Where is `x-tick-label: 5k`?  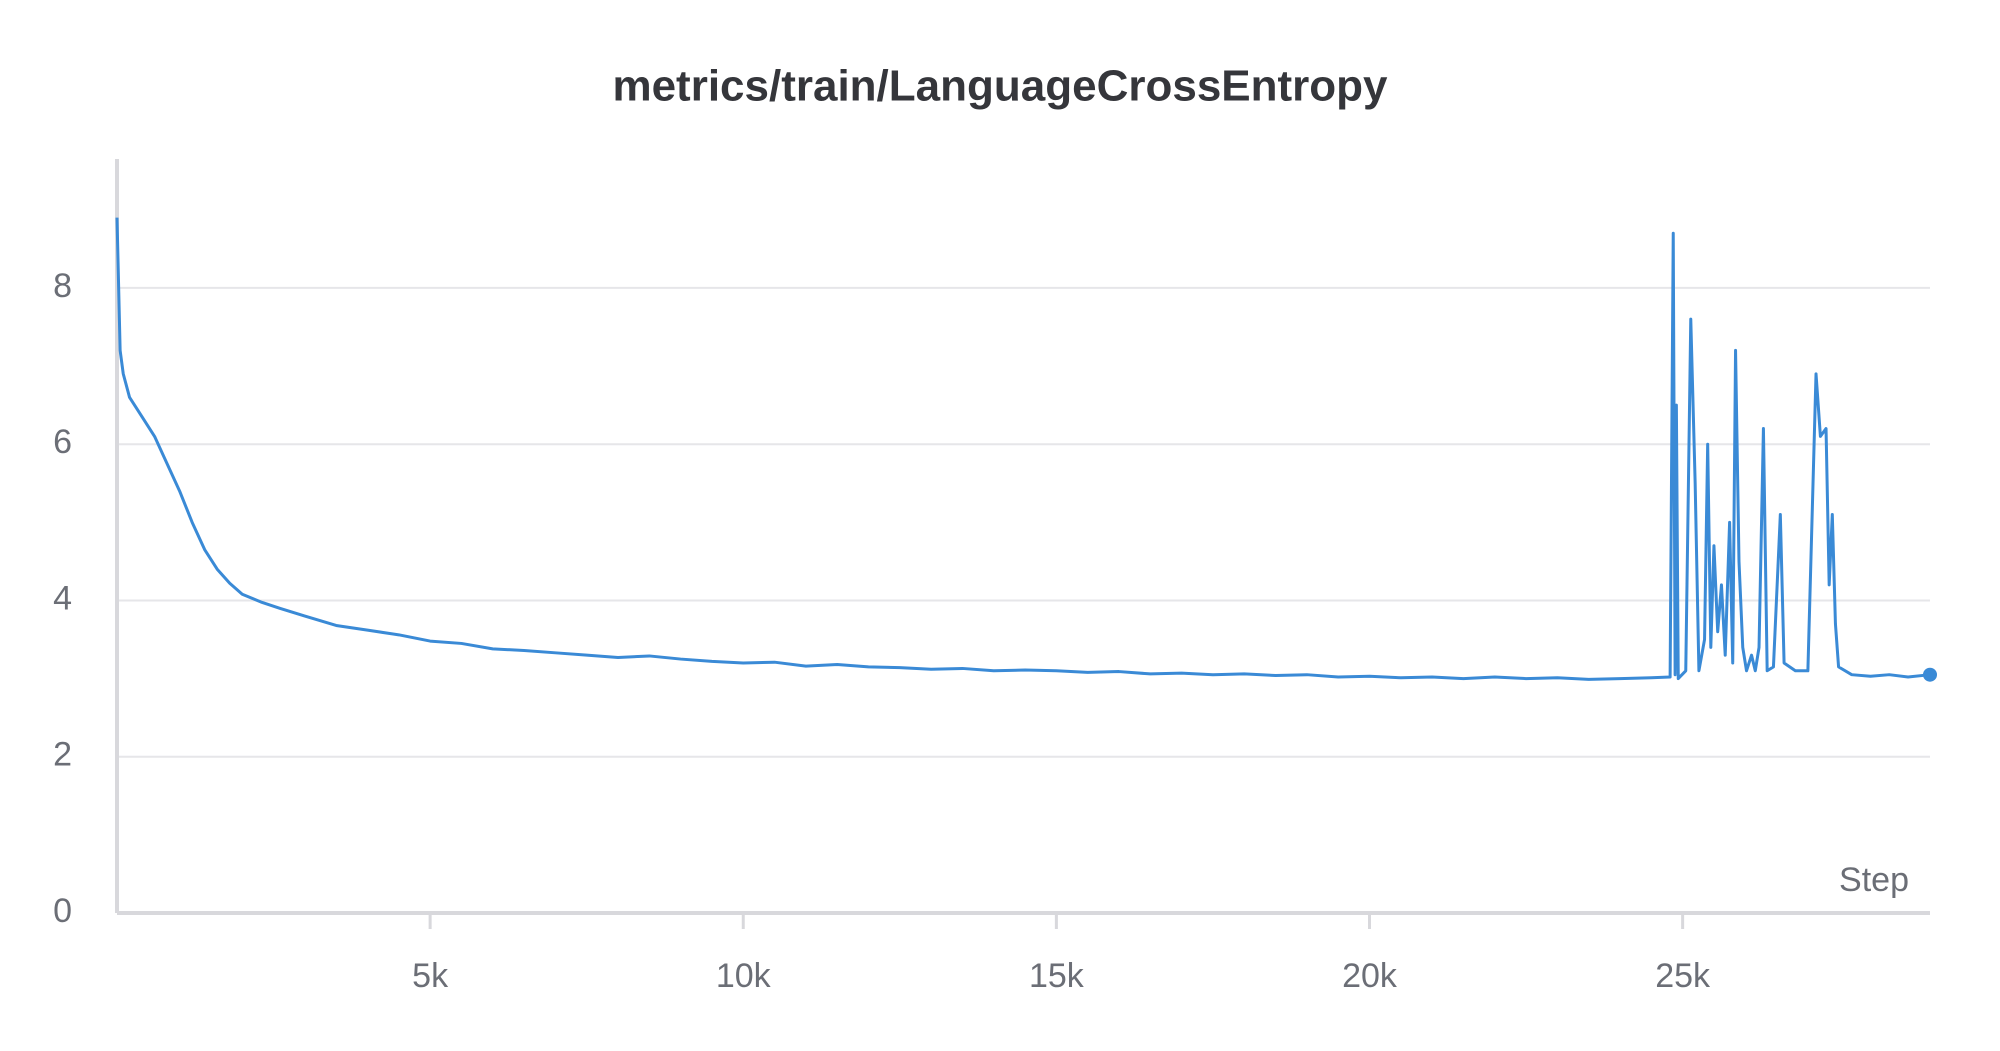
x-tick-label: 5k is located at coordinates (430, 976).